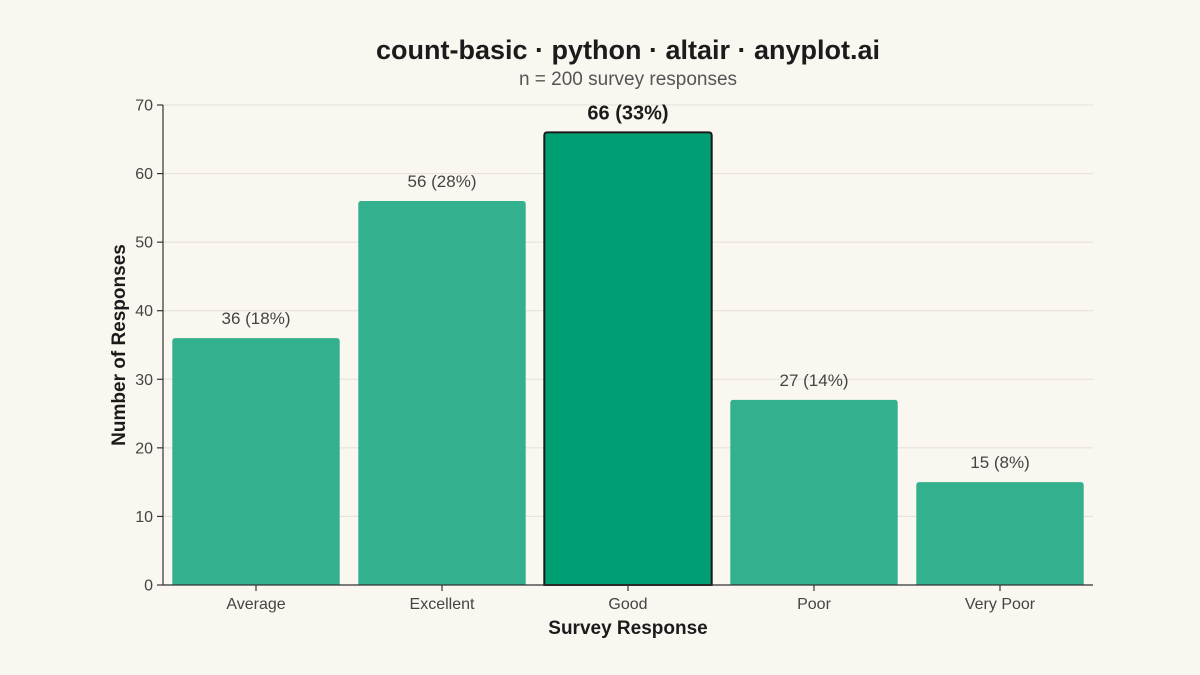 Image resolution: width=1200 pixels, height=675 pixels. Describe the element at coordinates (1000, 533) in the screenshot. I see `bar-very-poor` at that location.